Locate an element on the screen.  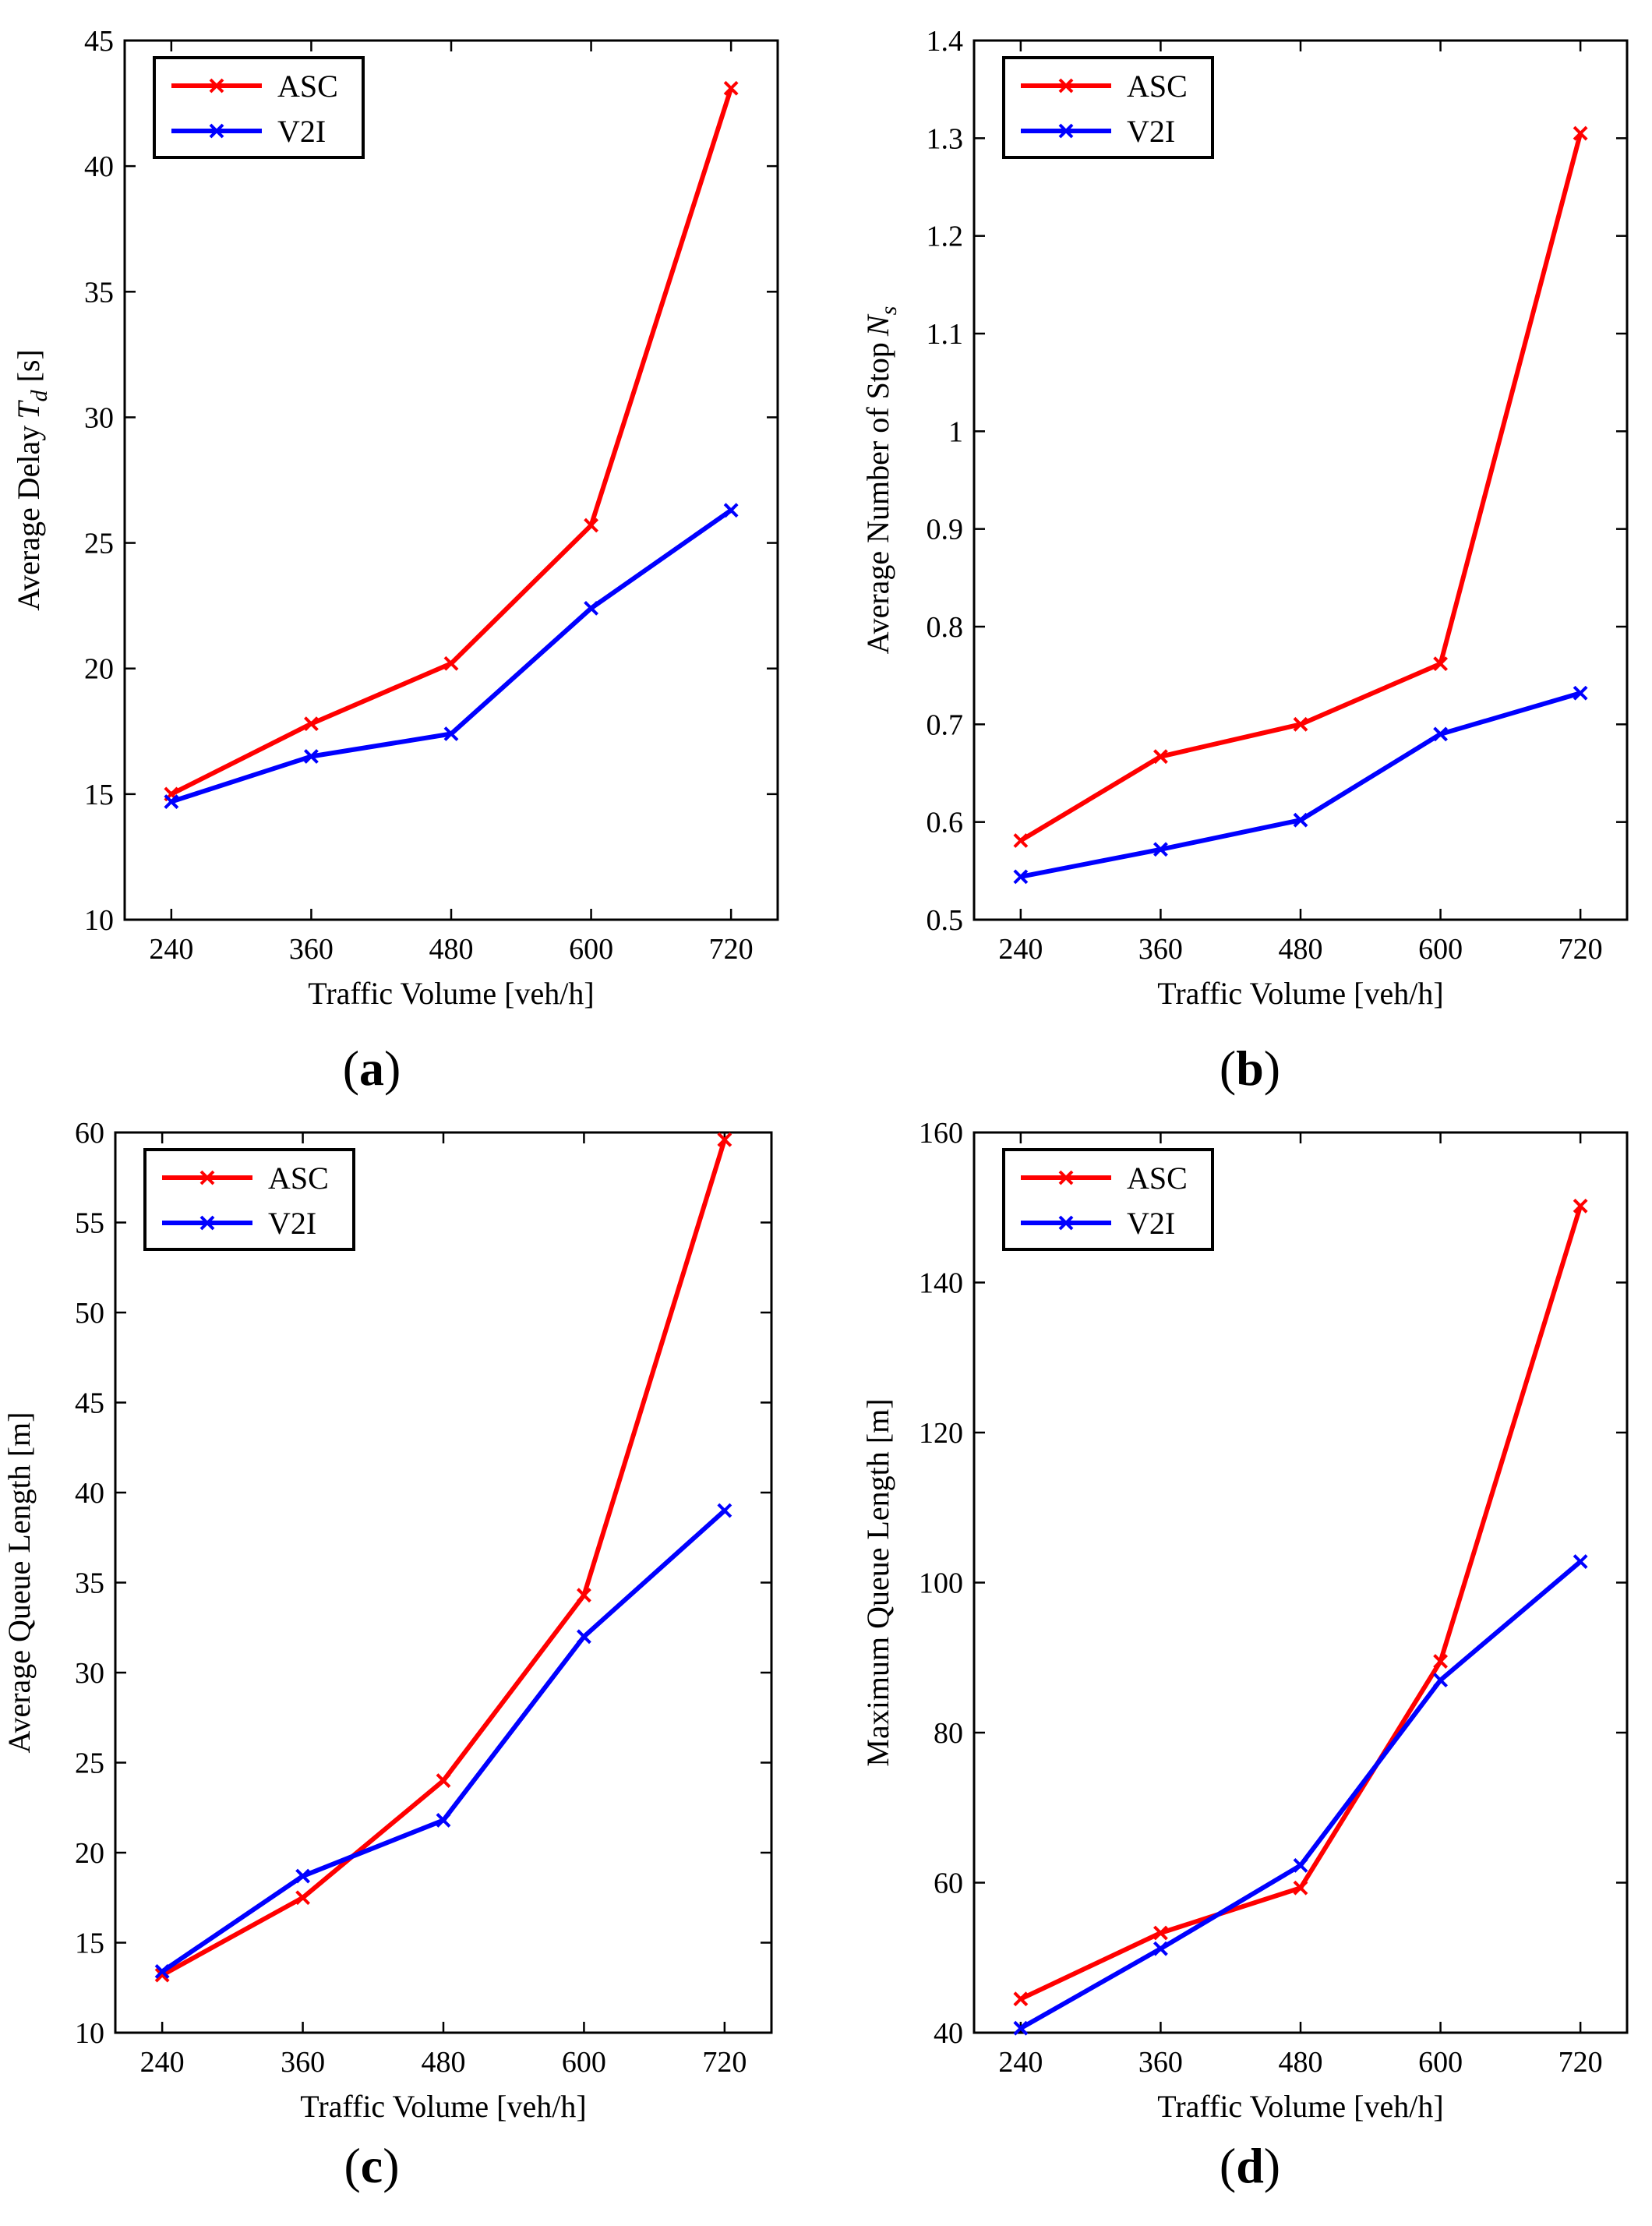
y-tick-label: 160 is located at coordinates (941, 1133).